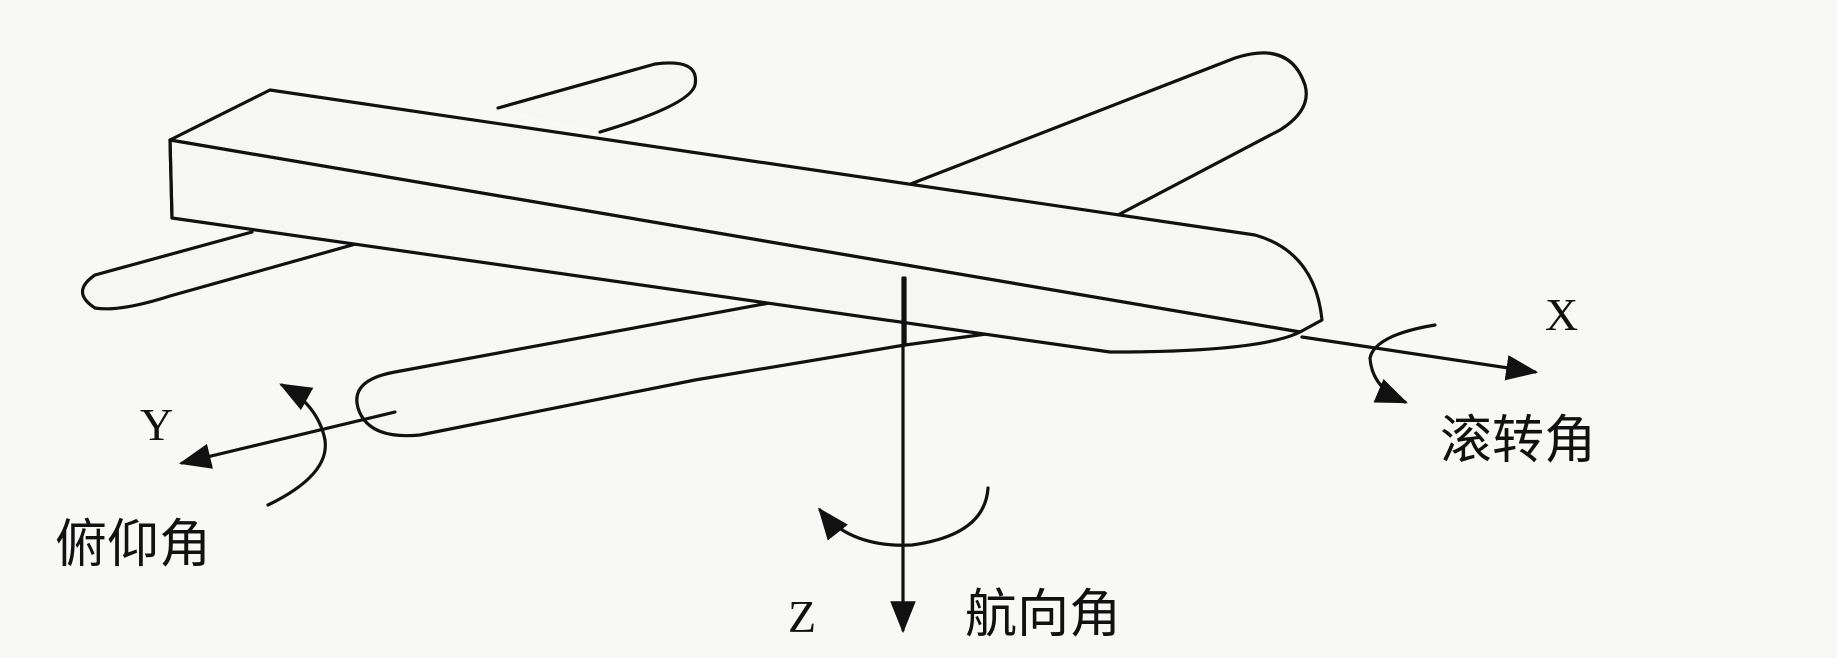 This screenshot has height=658, width=1837. I want to click on y-axis-line, so click(287, 439).